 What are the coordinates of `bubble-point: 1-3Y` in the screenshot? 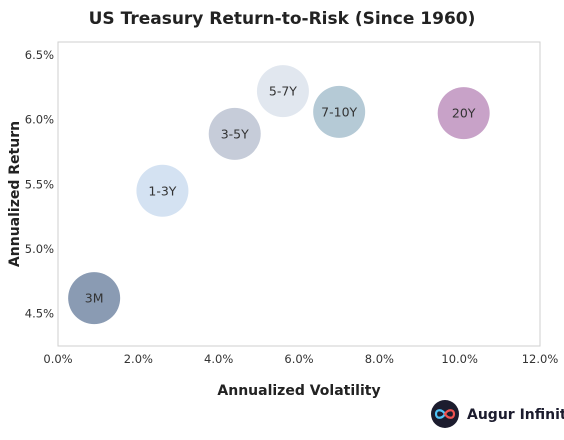 It's located at (162, 190).